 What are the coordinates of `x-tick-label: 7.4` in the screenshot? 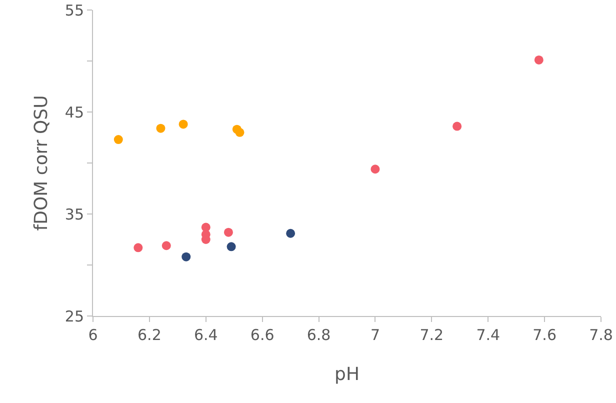 It's located at (488, 335).